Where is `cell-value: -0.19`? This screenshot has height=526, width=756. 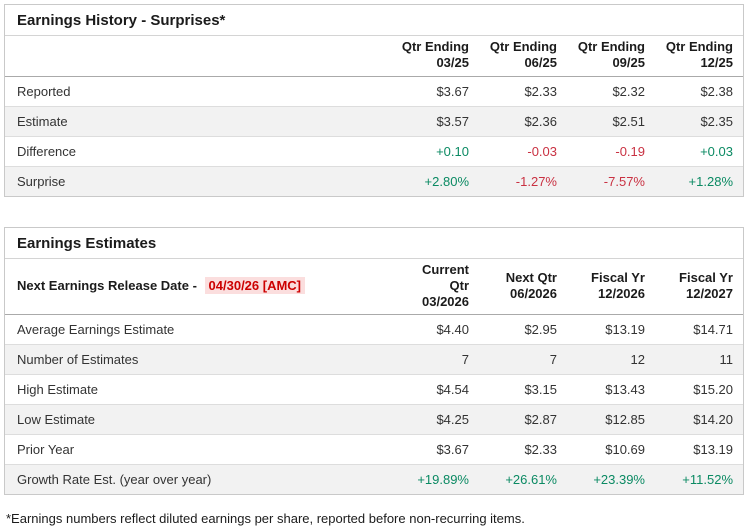
cell-value: -0.19 is located at coordinates (611, 150).